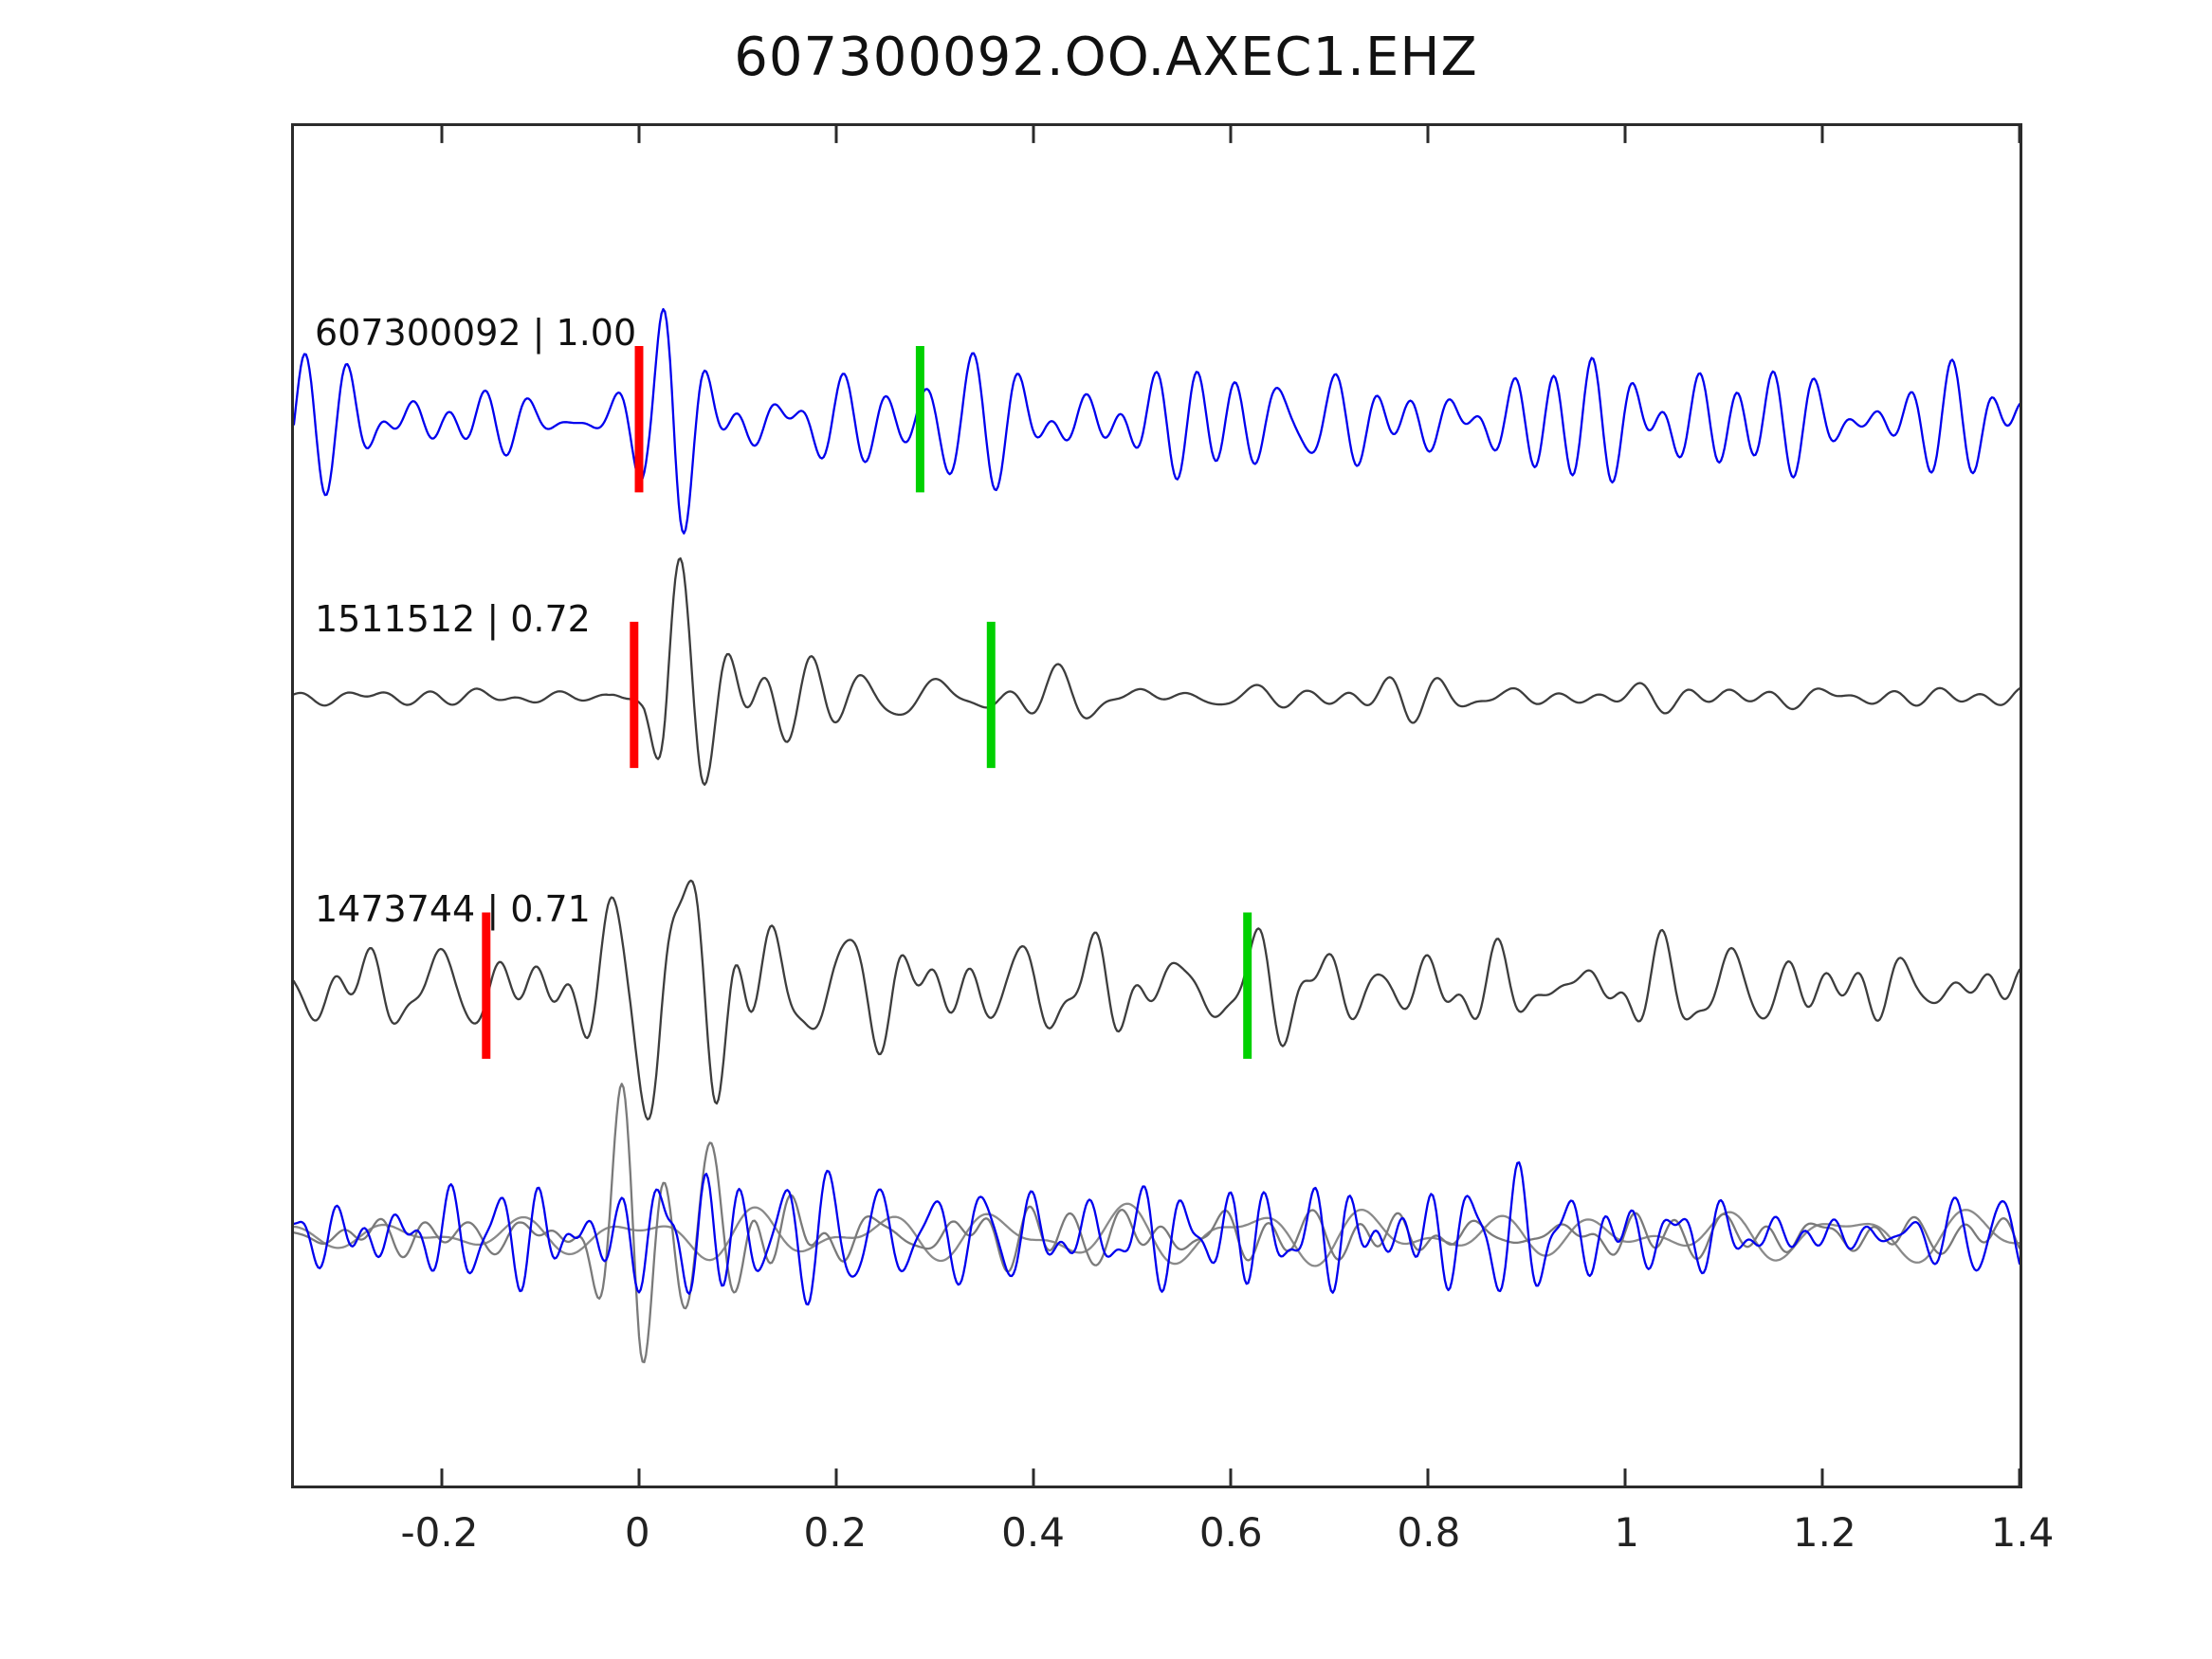  Describe the element at coordinates (2022, 1532) in the screenshot. I see `x-tick-label: 1.4` at that location.